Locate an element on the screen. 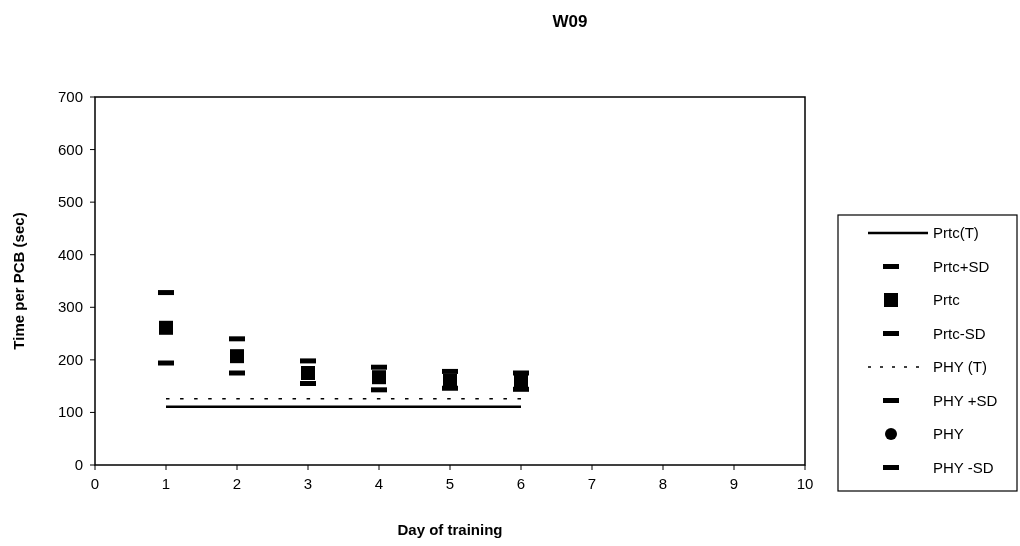 Image resolution: width=1020 pixels, height=546 pixels. x-tick-label: 1 is located at coordinates (166, 483).